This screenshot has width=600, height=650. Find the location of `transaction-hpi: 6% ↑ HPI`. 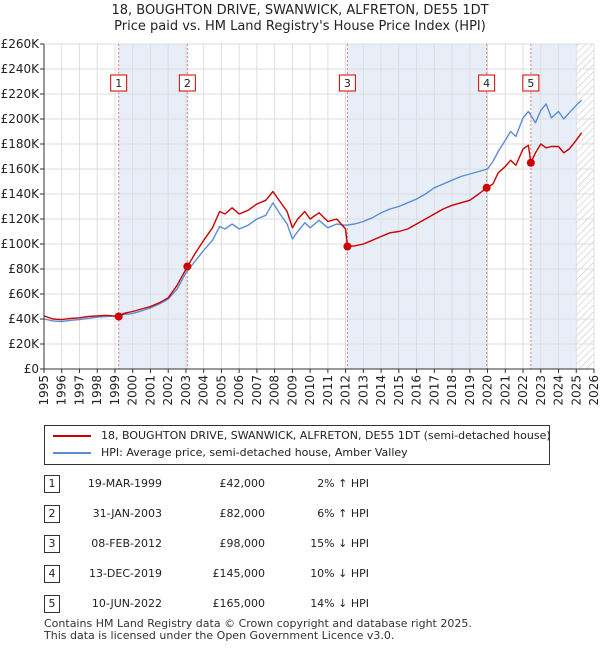

transaction-hpi: 6% ↑ HPI is located at coordinates (343, 513).